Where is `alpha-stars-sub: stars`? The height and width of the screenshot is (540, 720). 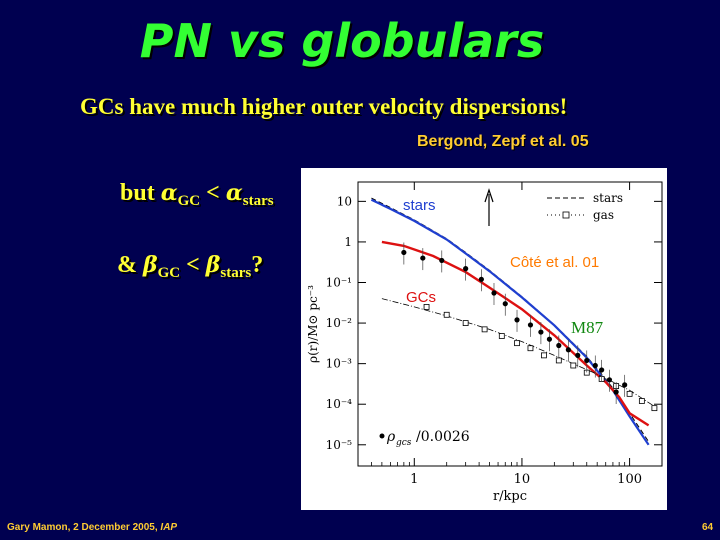 alpha-stars-sub: stars is located at coordinates (258, 201).